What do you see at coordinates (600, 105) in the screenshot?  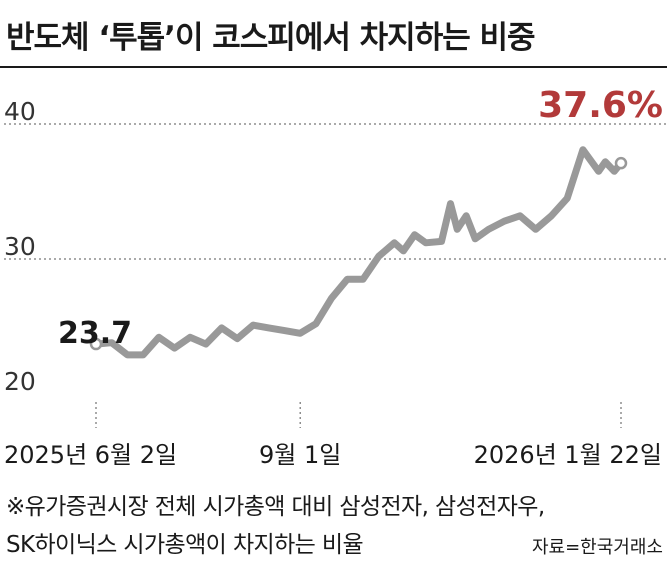 I see `end-value-label: 37.6%` at bounding box center [600, 105].